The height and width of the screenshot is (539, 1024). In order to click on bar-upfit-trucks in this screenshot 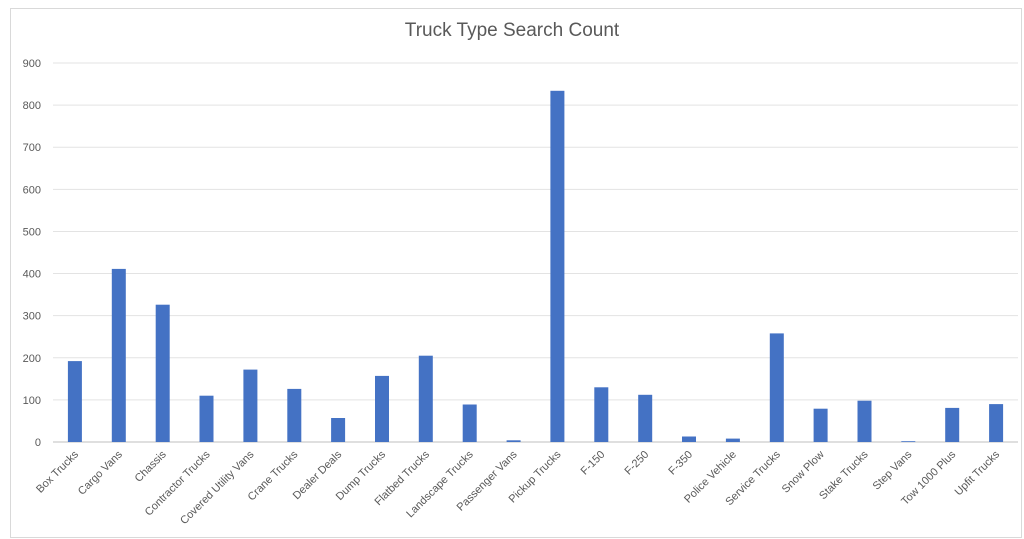, I will do `click(996, 423)`.